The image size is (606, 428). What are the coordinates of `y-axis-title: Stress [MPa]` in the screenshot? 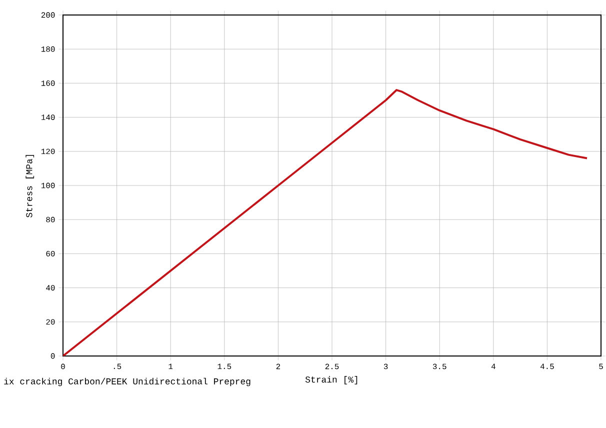 It's located at (30, 186).